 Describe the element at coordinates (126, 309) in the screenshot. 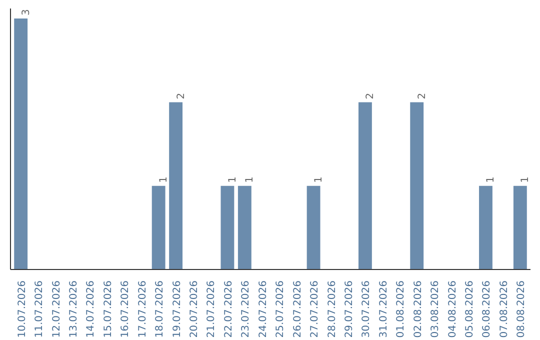

I see `x-tick-label: 16.07.2026` at that location.